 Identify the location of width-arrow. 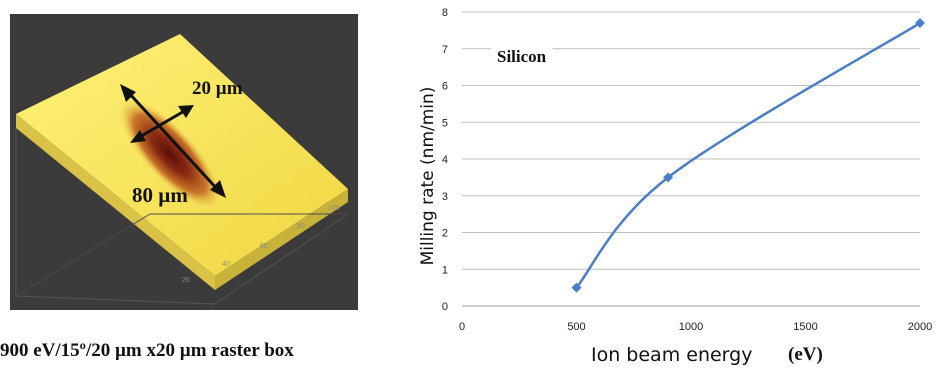
(162, 124).